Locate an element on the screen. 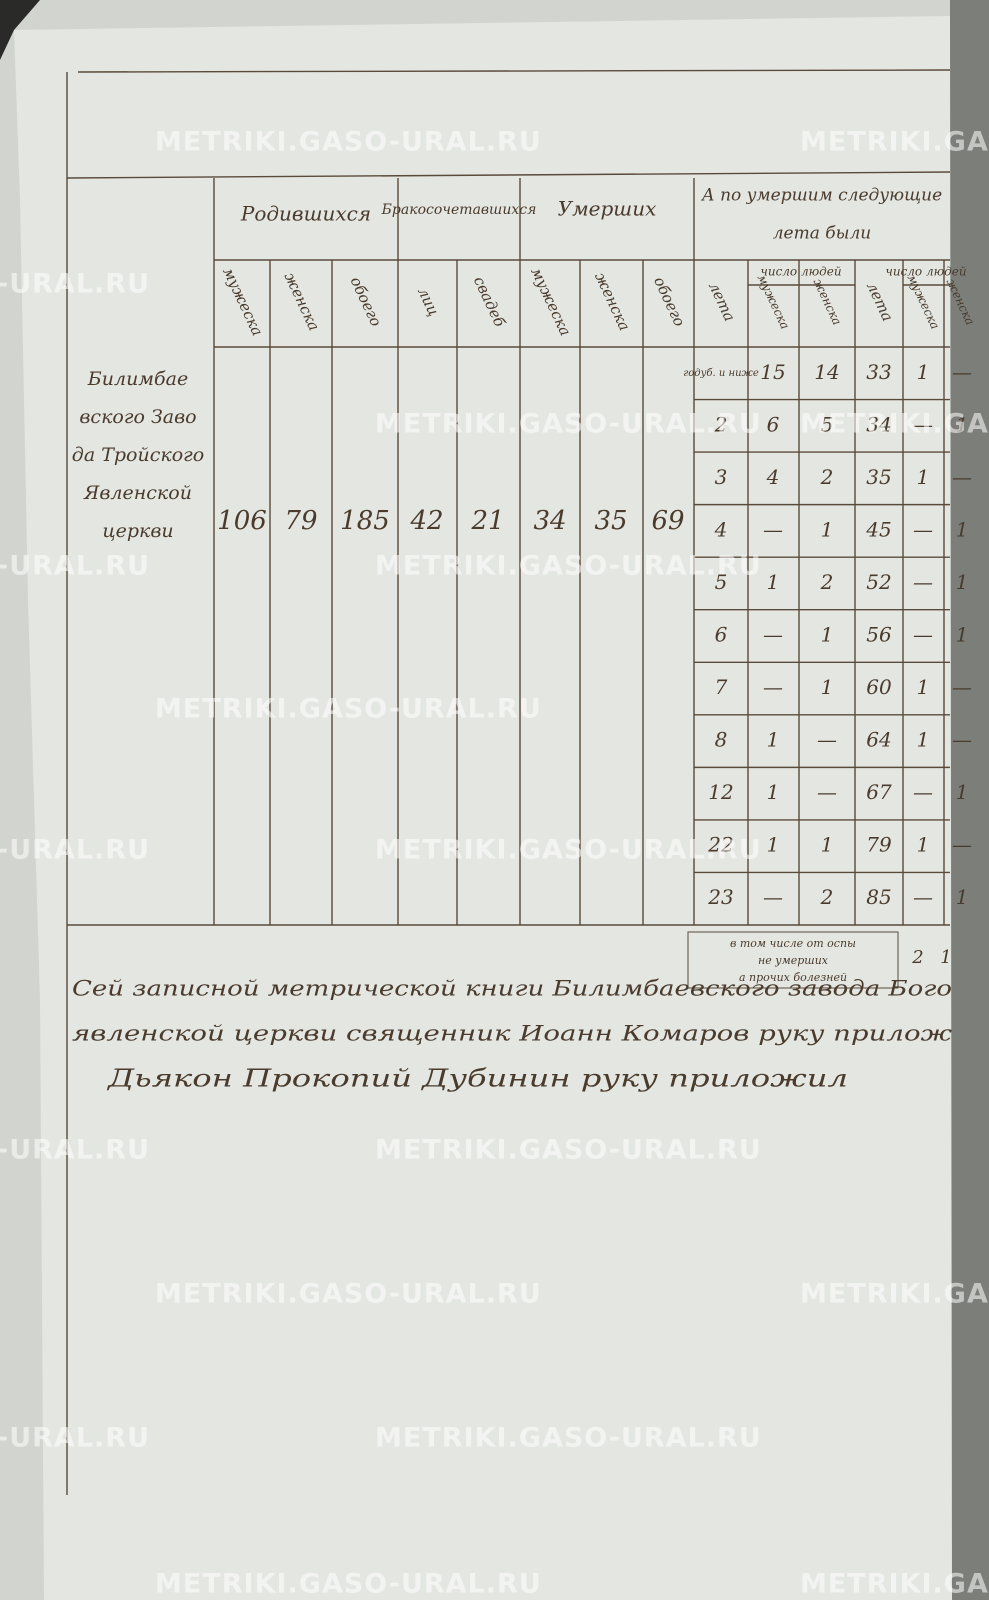  header-died: Умерших is located at coordinates (607, 209).